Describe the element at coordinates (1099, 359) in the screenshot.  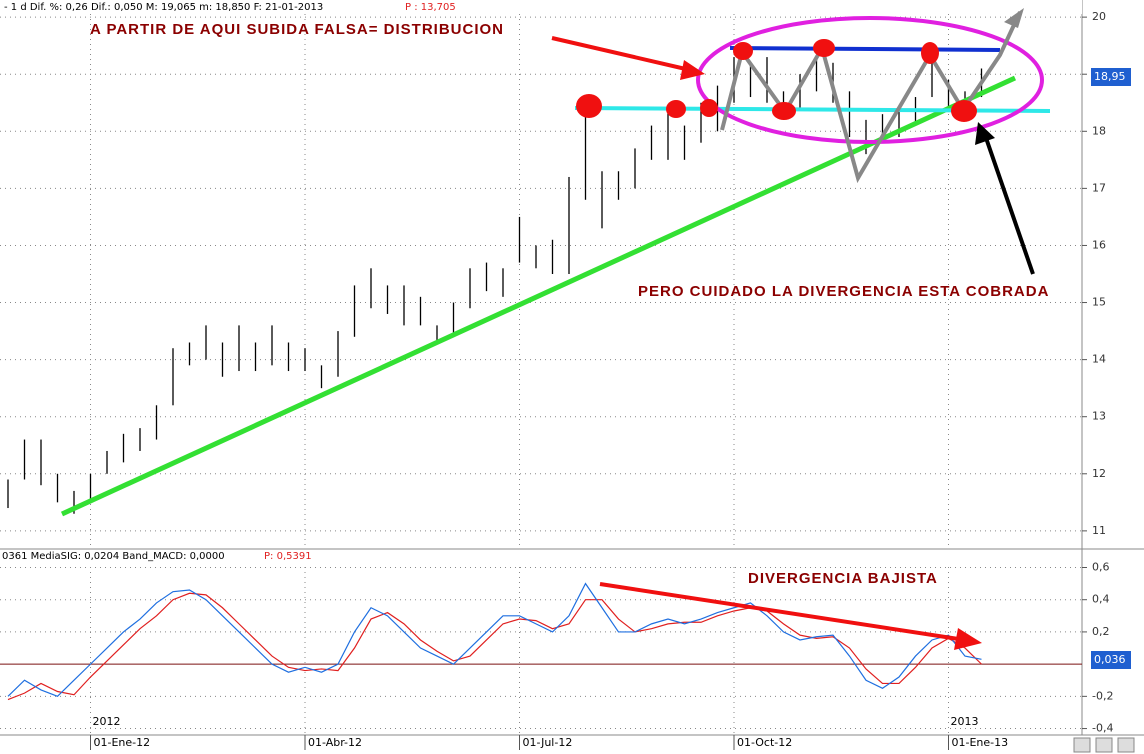
I see `y-tick-label: 14` at that location.